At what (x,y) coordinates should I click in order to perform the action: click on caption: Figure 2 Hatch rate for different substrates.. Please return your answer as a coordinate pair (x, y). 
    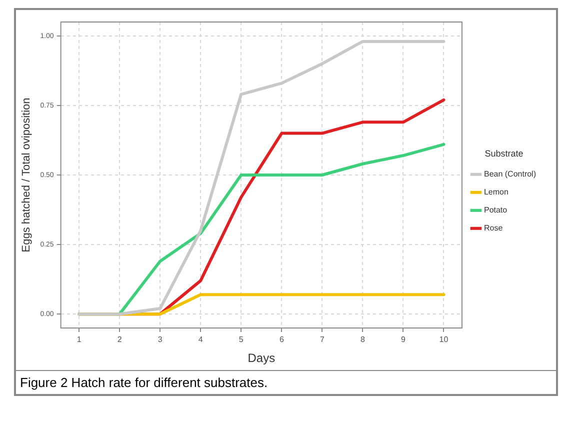
    Looking at the image, I should click on (286, 382).